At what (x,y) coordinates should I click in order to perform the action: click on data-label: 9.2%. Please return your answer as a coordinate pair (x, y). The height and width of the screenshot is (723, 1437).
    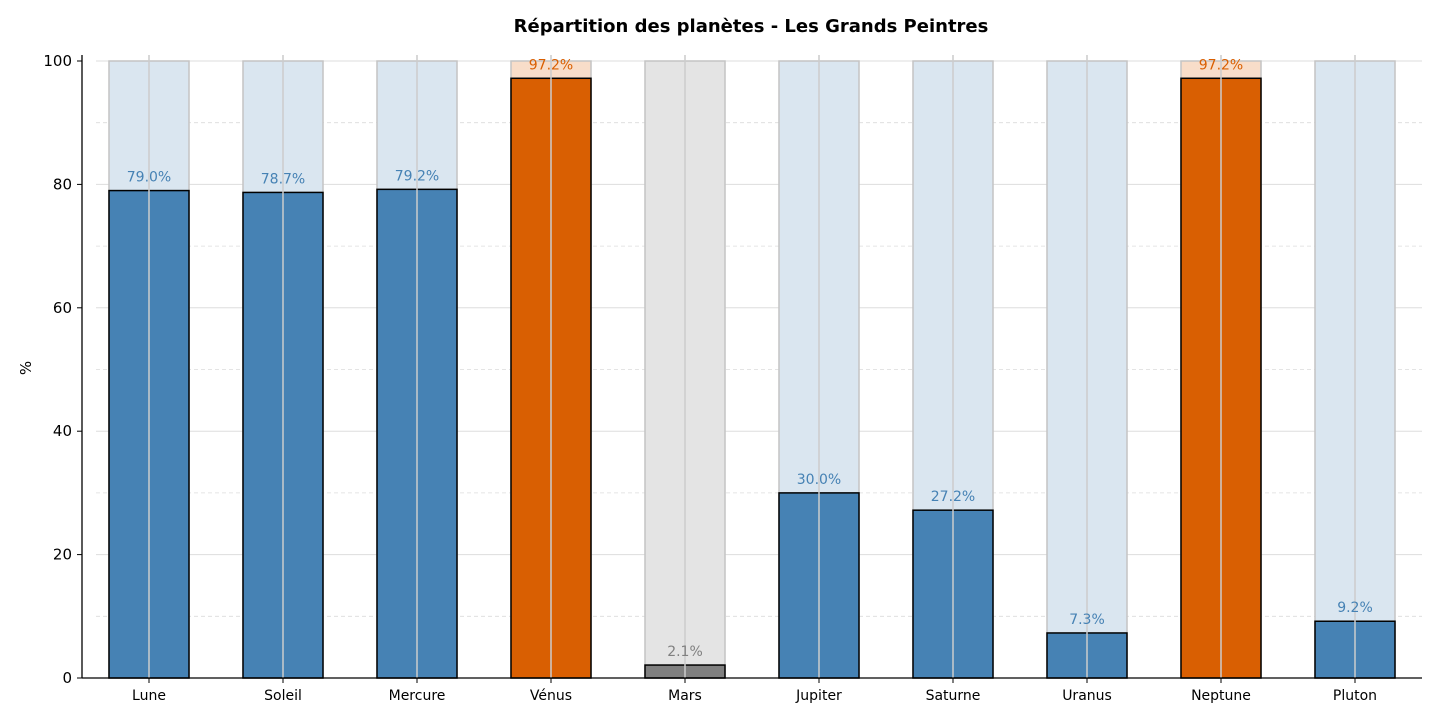
    Looking at the image, I should click on (1355, 608).